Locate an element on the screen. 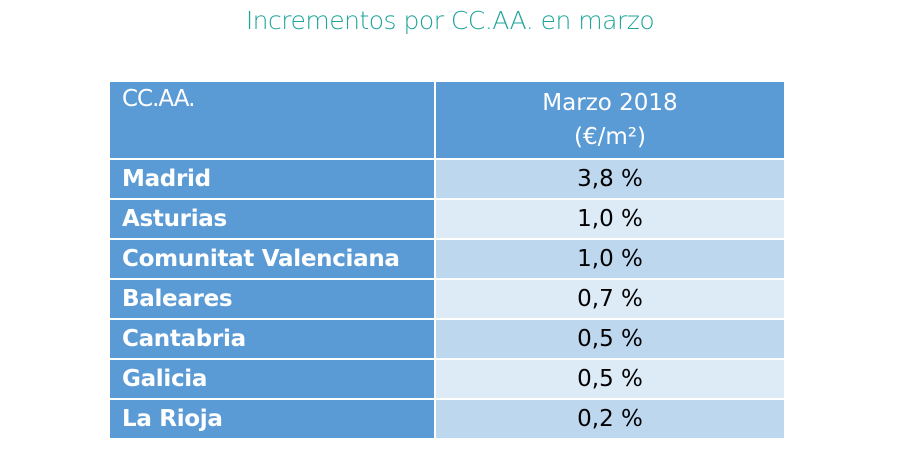 This screenshot has height=452, width=900. table-header-row: CC.AA. Marzo 2018 (€/m²) is located at coordinates (447, 120).